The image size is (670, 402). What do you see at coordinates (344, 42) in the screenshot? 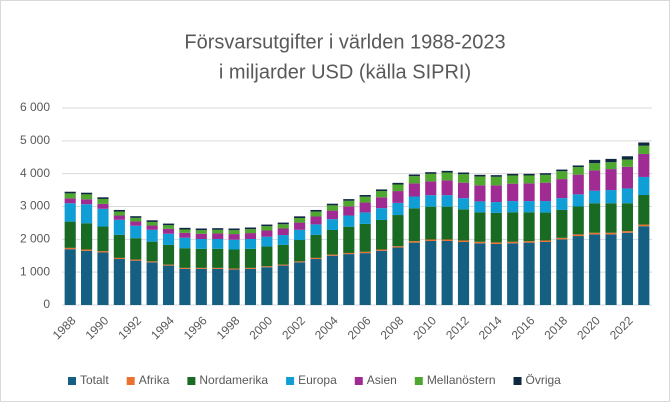
I see `chart-title: Försvarsutgifter i världen 1988-2023` at bounding box center [344, 42].